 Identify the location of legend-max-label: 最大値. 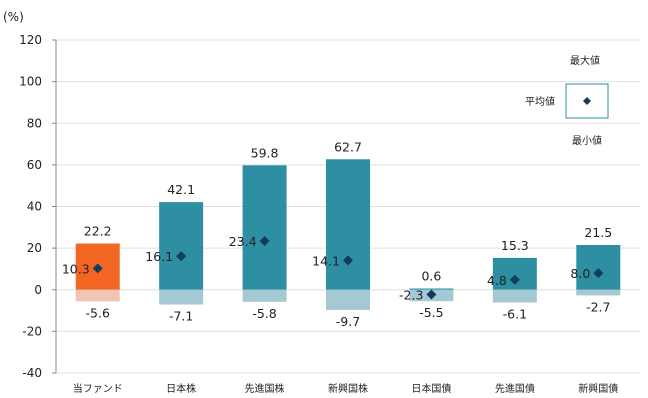
(585, 60).